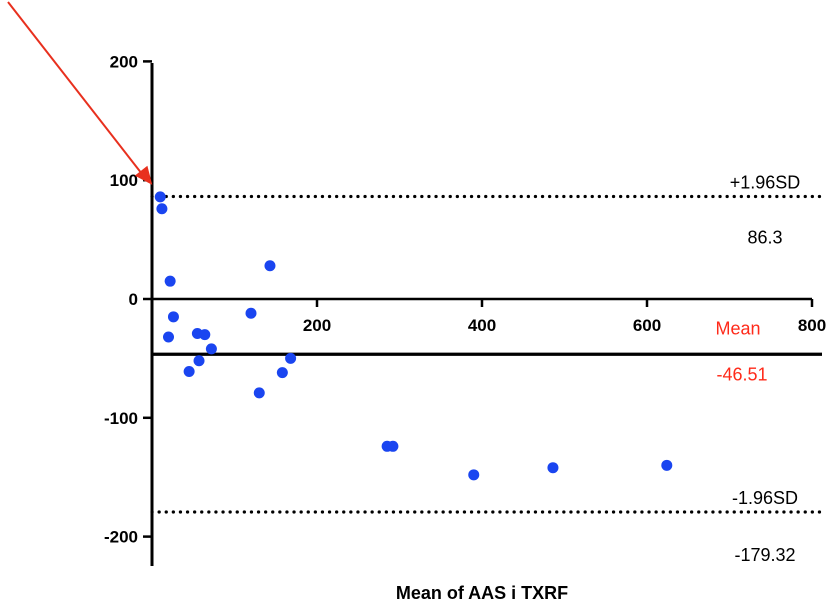  Describe the element at coordinates (764, 237) in the screenshot. I see `reference-value-label: 86.3` at that location.